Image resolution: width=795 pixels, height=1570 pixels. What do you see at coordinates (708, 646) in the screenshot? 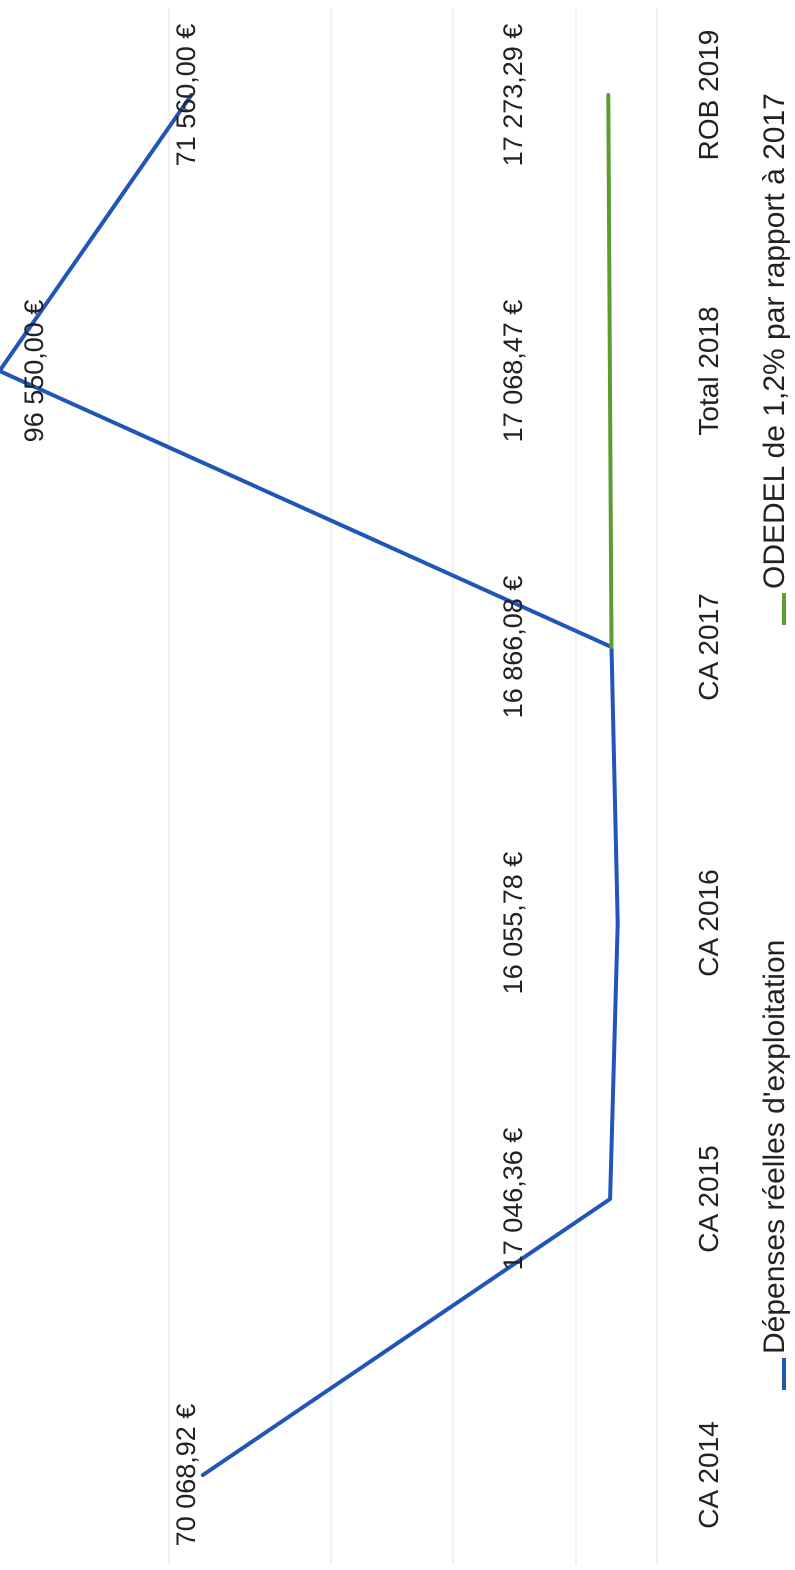
I see `category-label: CA 2017` at bounding box center [708, 646].